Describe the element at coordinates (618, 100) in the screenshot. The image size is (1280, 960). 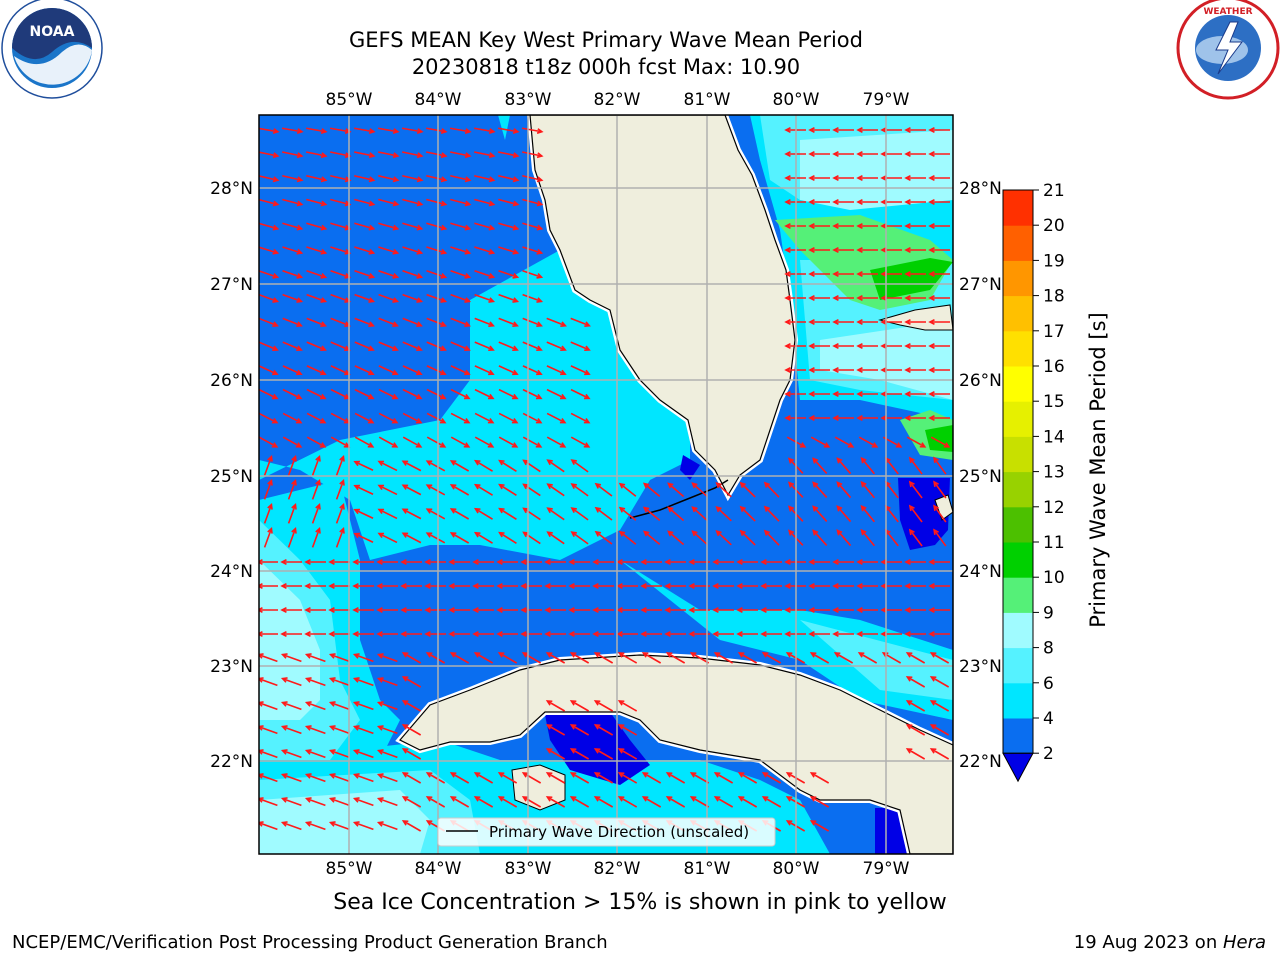
I see `lon-labels-top: 85°W 84°W 83°W 82°W 81°W 80°W 79°W` at that location.